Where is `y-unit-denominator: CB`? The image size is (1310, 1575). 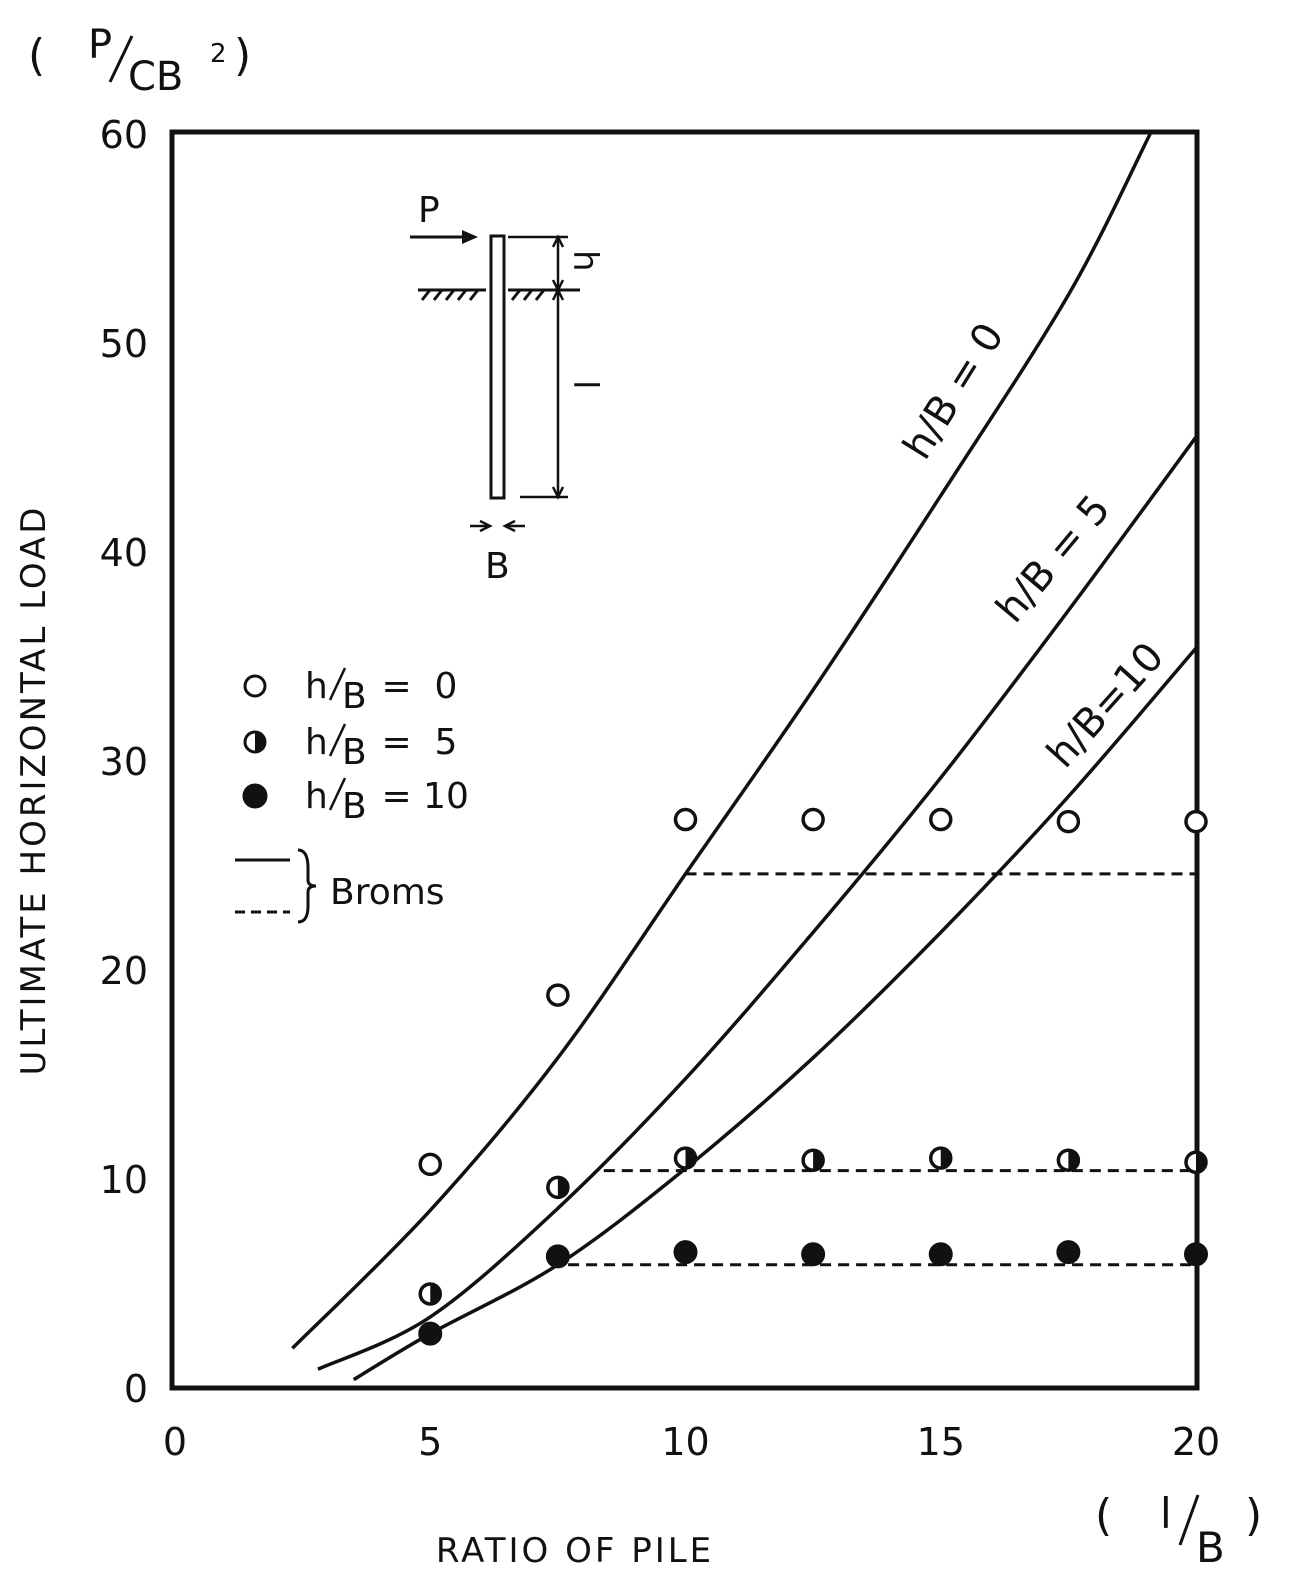
y-unit-denominator: CB is located at coordinates (155, 77).